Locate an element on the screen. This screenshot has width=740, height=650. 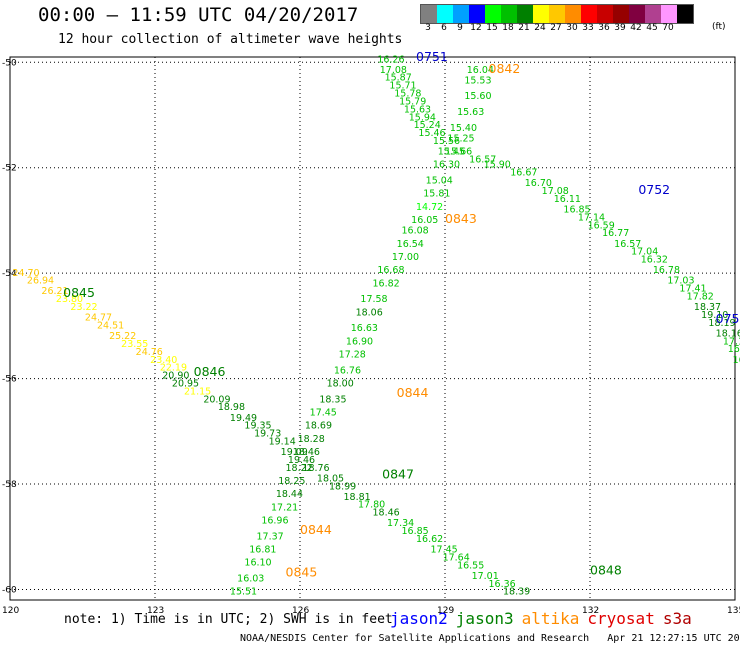
wave-height-value: 18.46 is located at coordinates (306, 452).